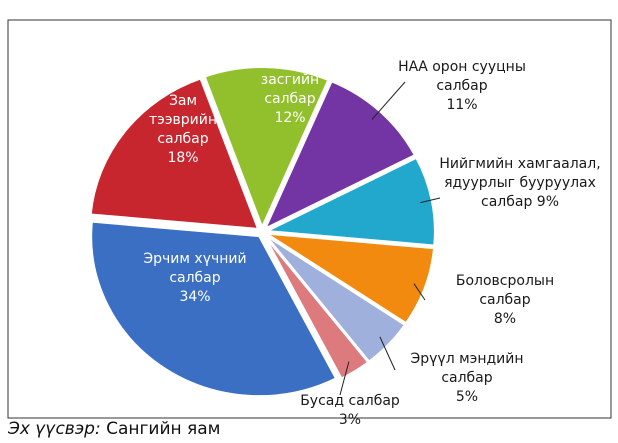 This screenshot has width=618, height=443. I want to click on source-label: Эх үүсвэр:, so click(54, 429).